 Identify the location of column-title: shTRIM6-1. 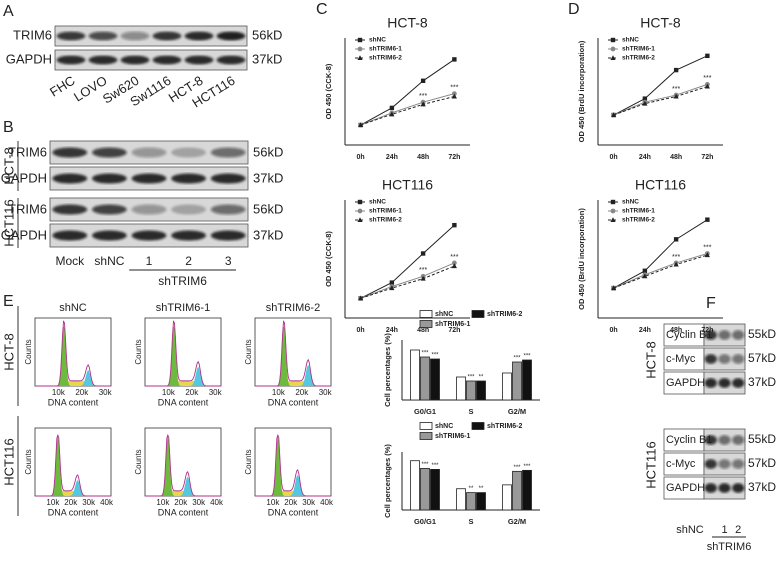
(183, 308).